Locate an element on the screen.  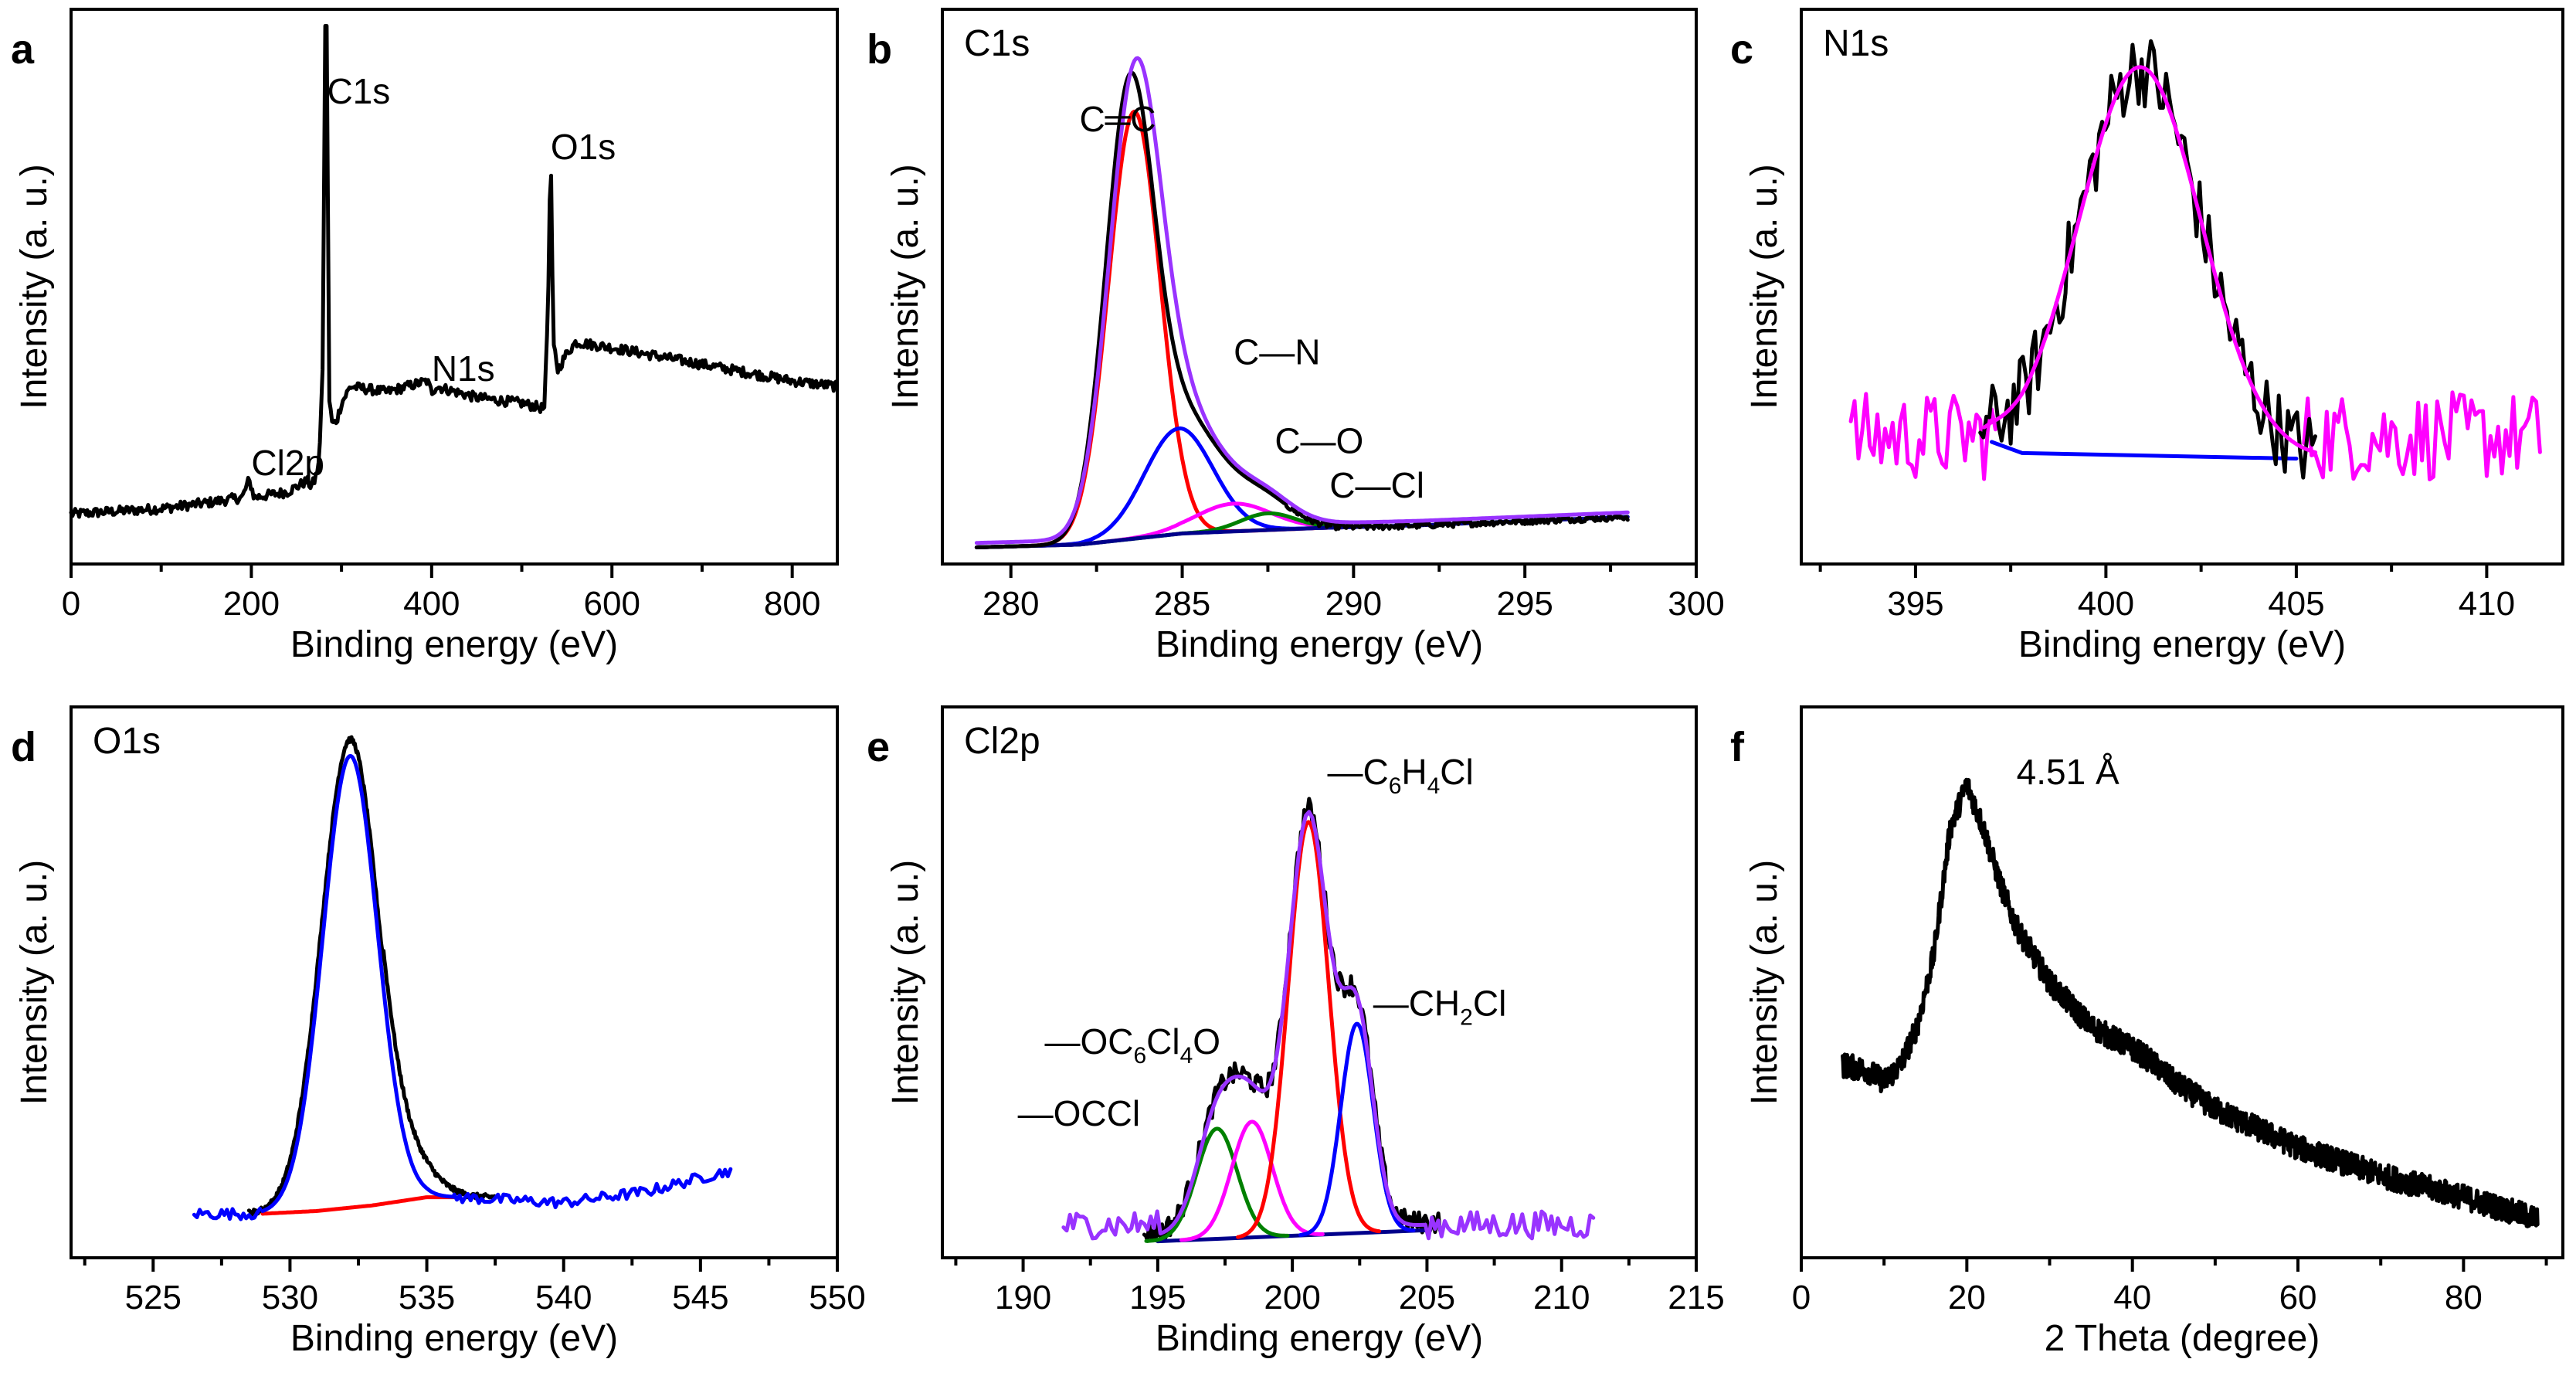
annotation-label: —CH2Cl is located at coordinates (1440, 1006).